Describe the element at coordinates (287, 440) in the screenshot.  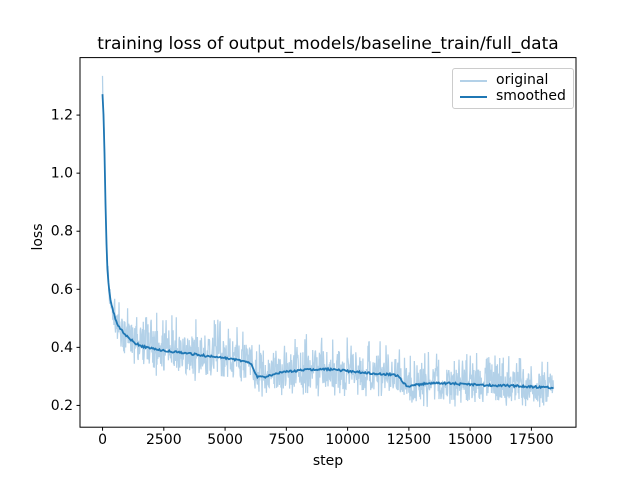
I see `x-tick-label: 7500` at that location.